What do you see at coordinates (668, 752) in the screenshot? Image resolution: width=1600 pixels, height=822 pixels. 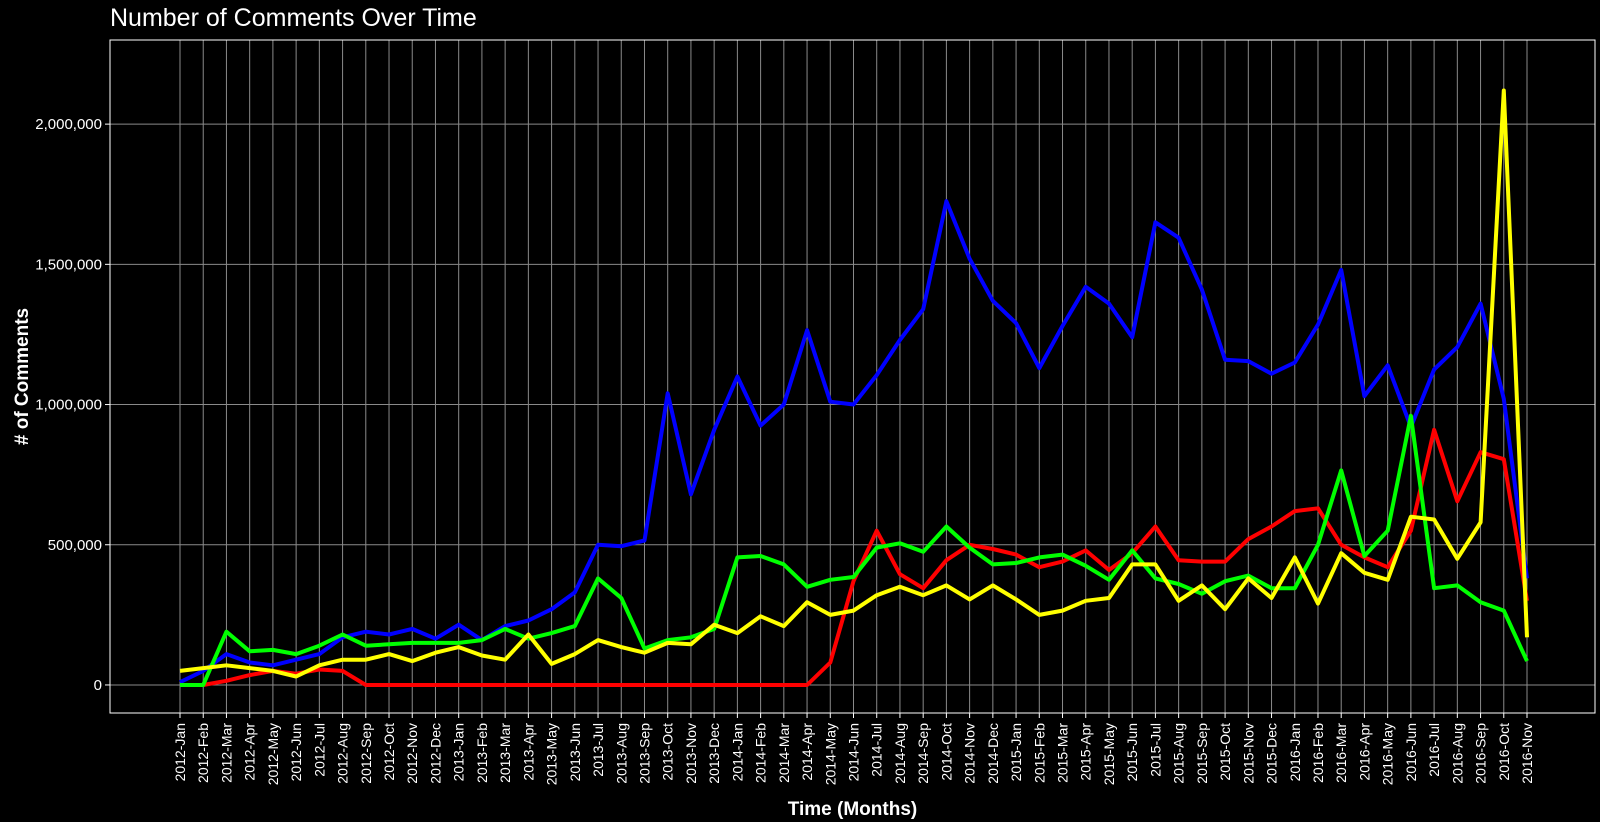 I see `x-tick-label: 2013-Oct` at bounding box center [668, 752].